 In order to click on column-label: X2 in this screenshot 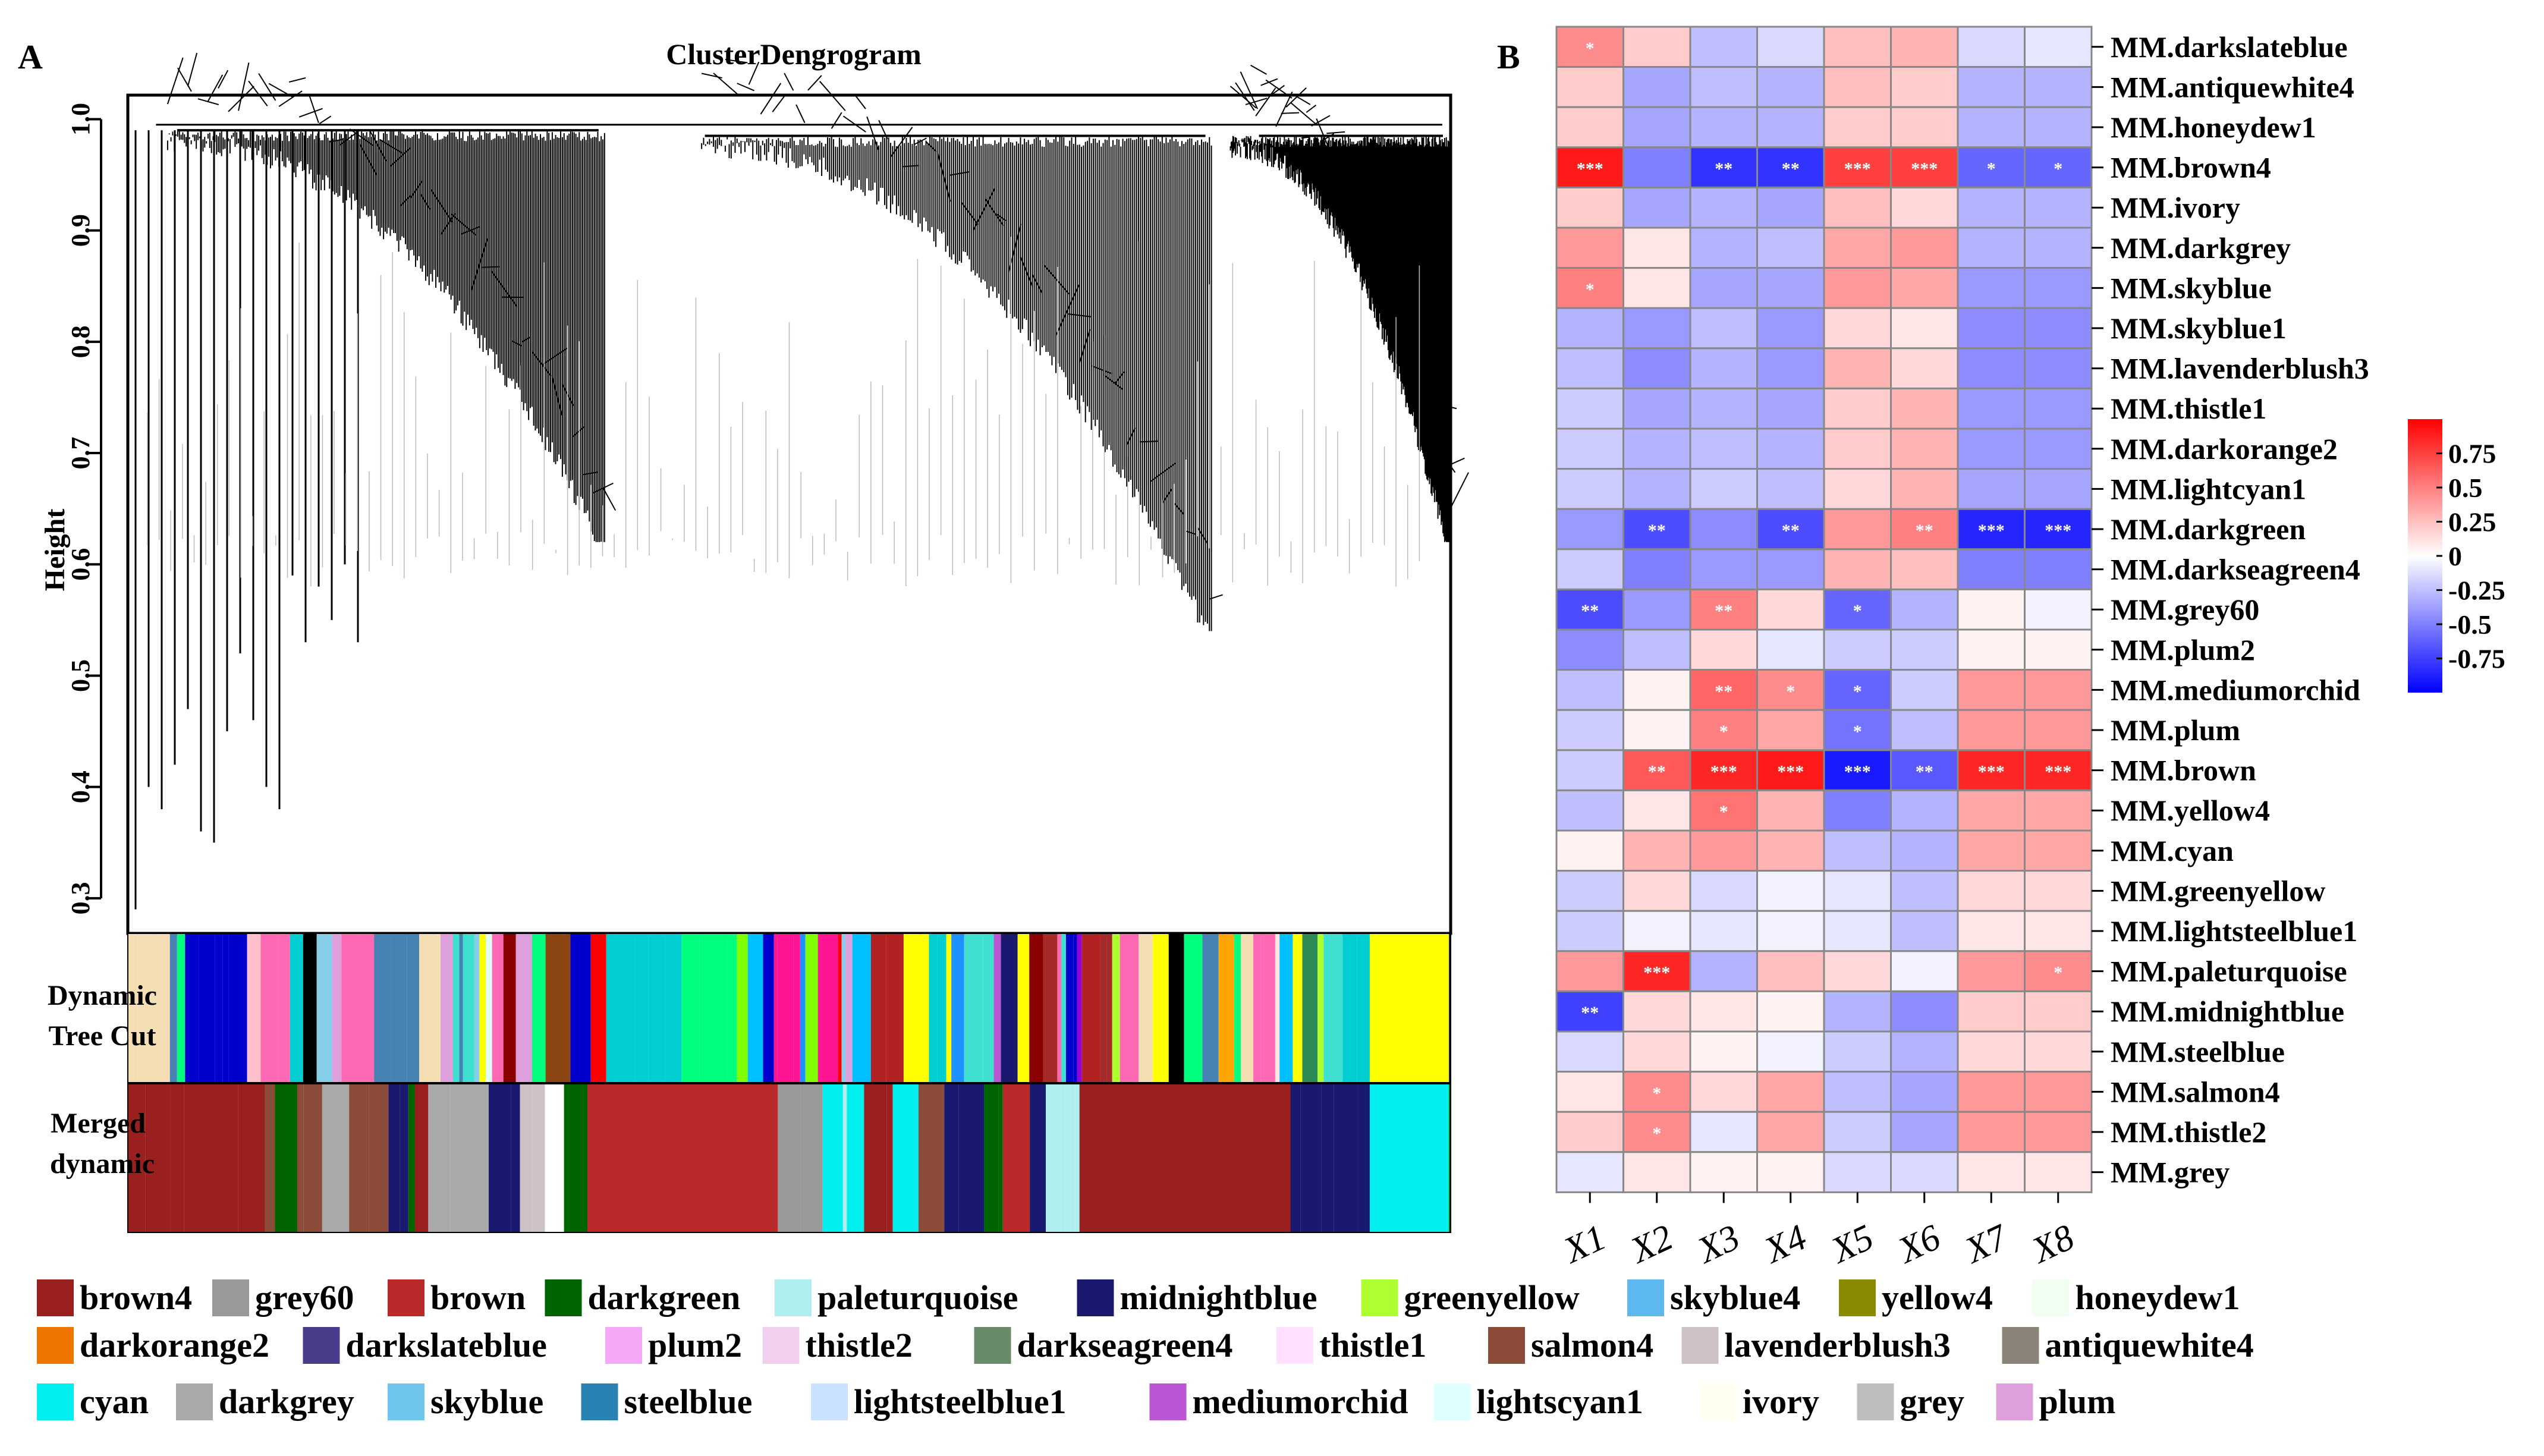, I will do `click(1651, 1244)`.